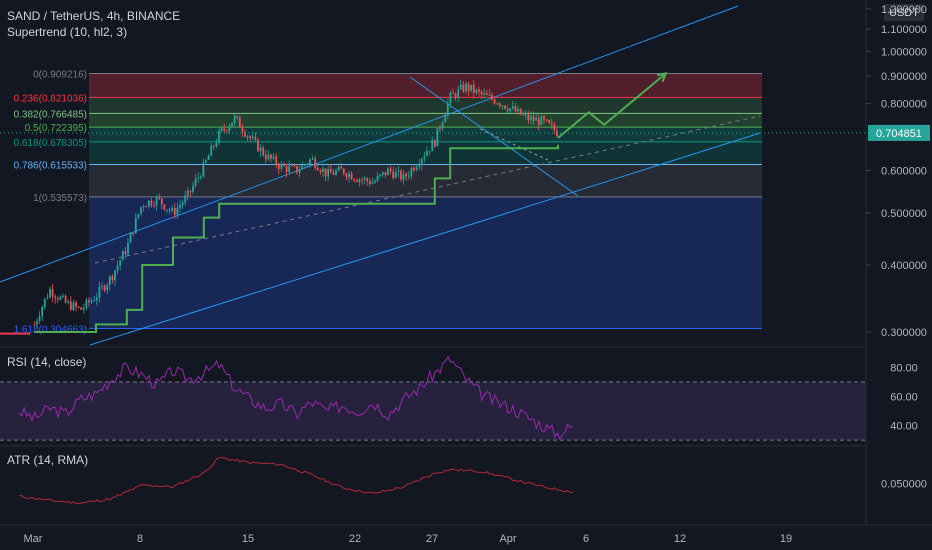 The image size is (932, 550). Describe the element at coordinates (248, 539) in the screenshot. I see `time-axis-label: 15` at that location.